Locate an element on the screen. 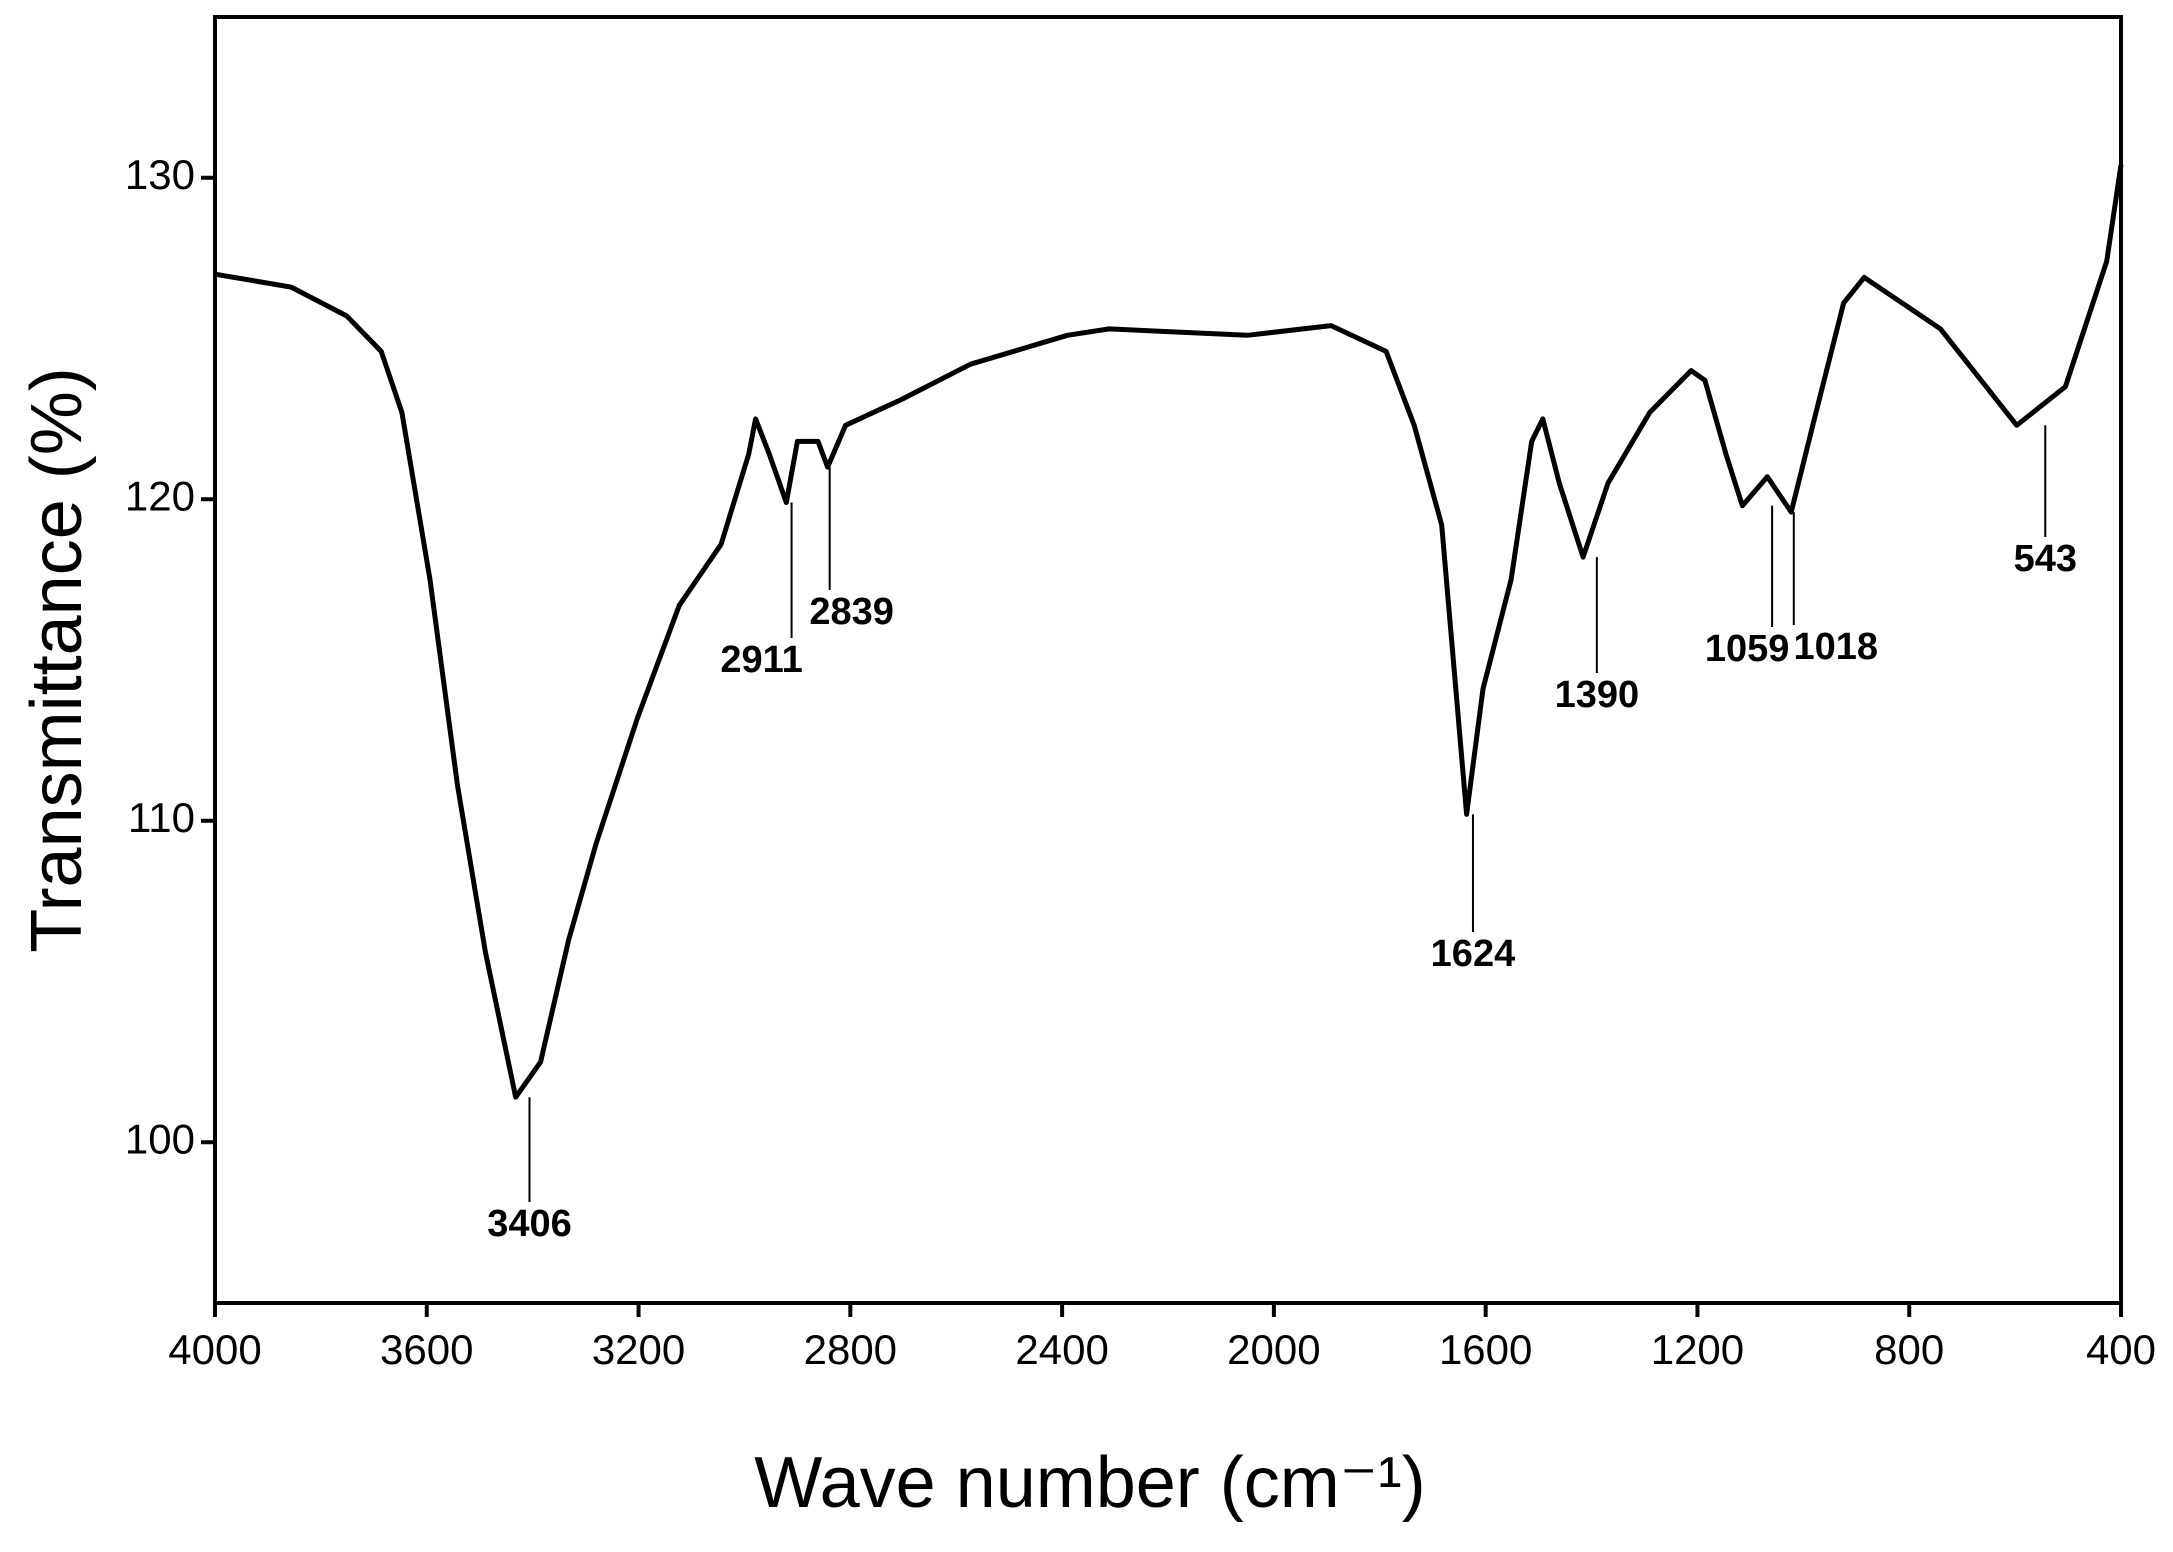 The height and width of the screenshot is (1552, 2173). peak-label: 2911 is located at coordinates (761, 660).